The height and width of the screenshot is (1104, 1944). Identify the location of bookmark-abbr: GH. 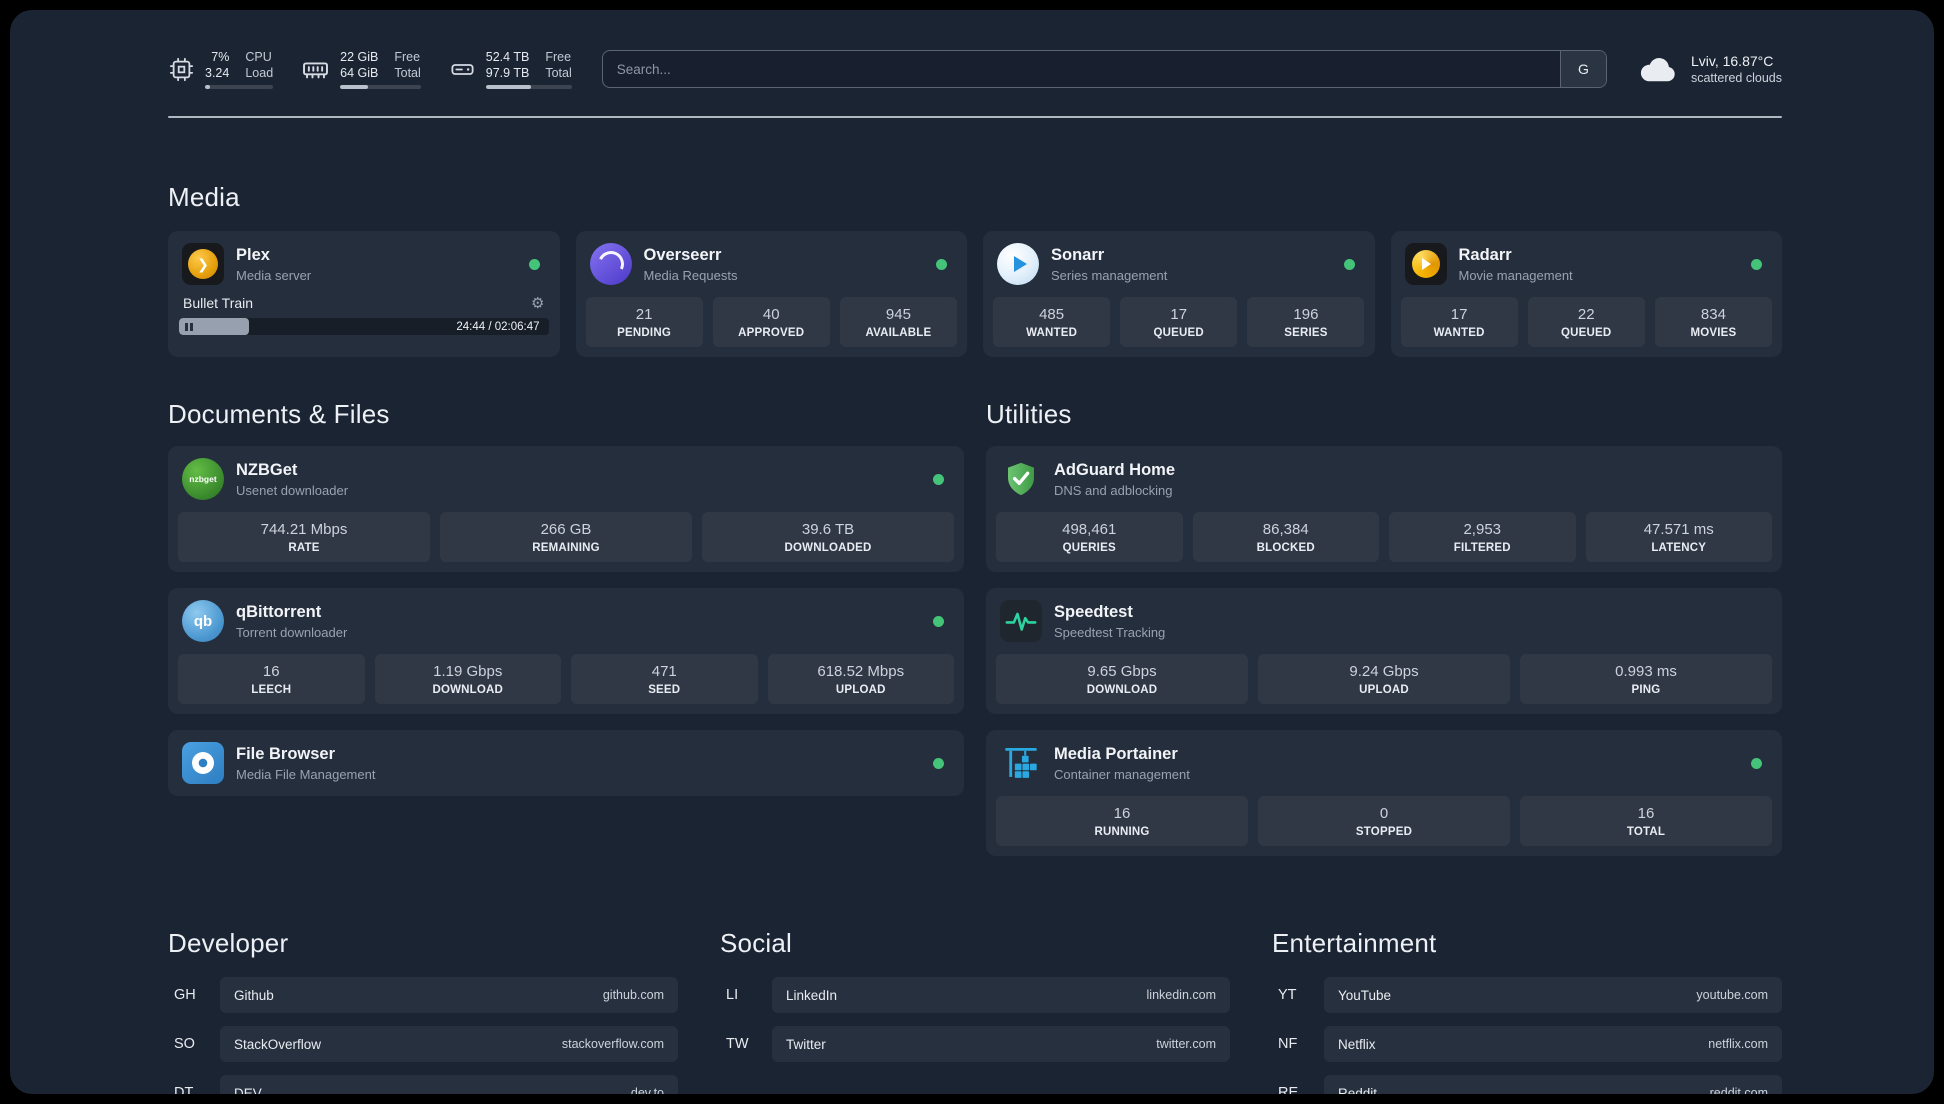
(185, 995).